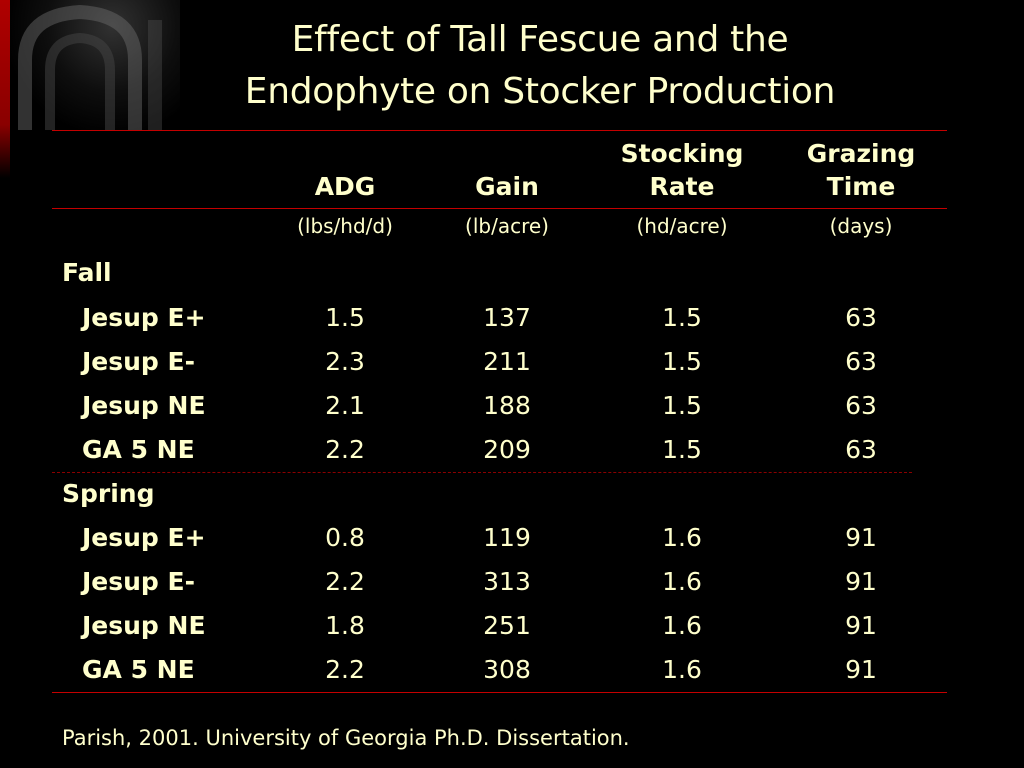  I want to click on cell-adg: 1.8, so click(345, 625).